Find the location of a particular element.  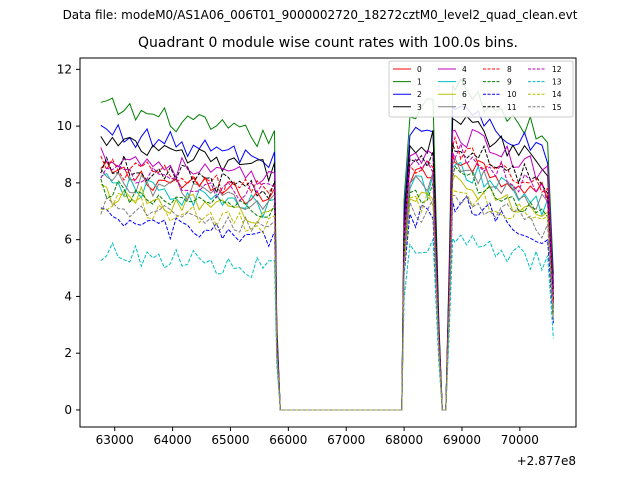

legend-label-6: 6 is located at coordinates (464, 94).